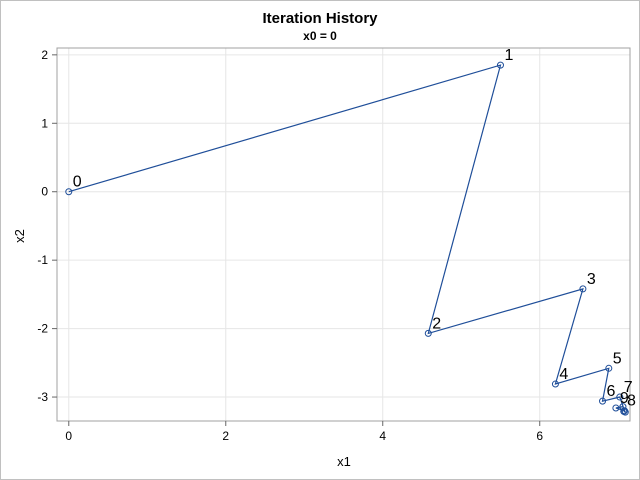  Describe the element at coordinates (42, 260) in the screenshot. I see `y-tick-label: -1` at that location.